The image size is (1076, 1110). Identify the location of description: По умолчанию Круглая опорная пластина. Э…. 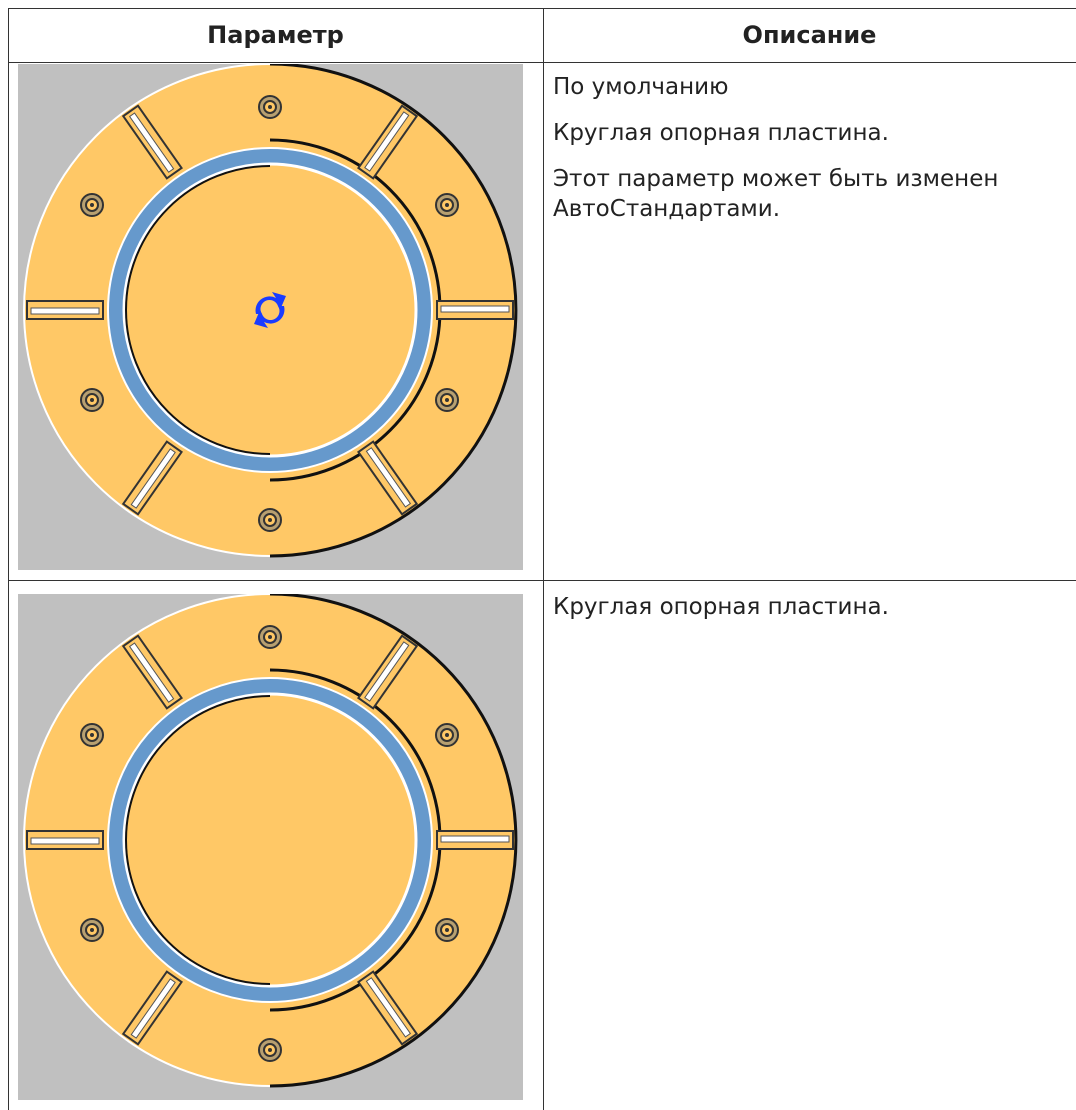
(814, 156).